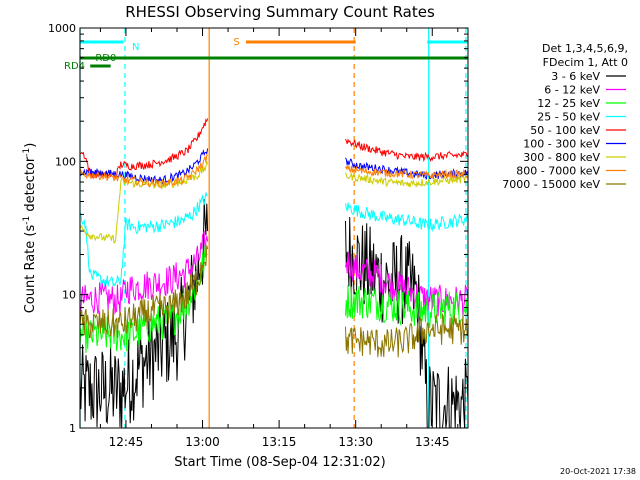  I want to click on y-axis-label-exp-1: -1, so click(27, 220).